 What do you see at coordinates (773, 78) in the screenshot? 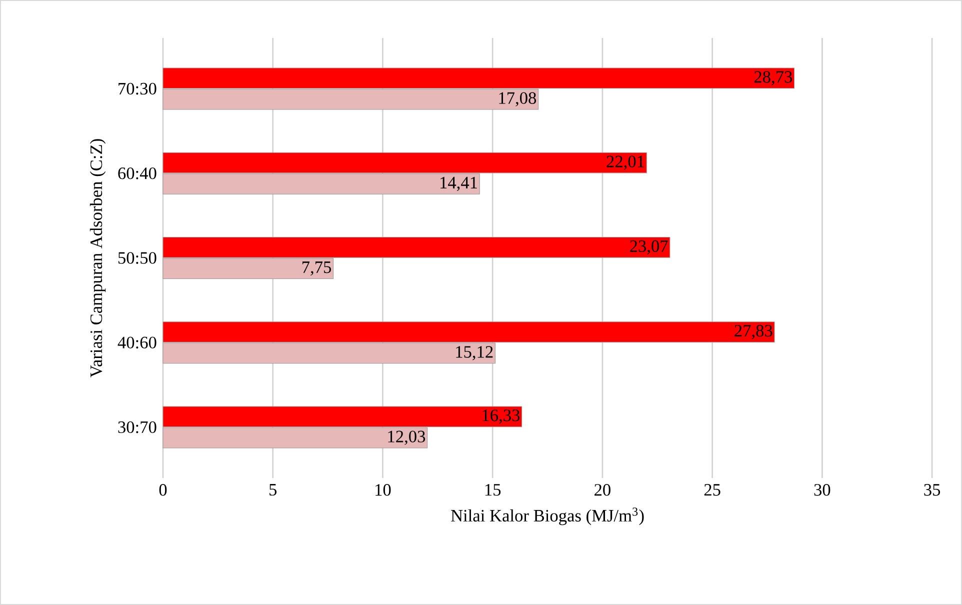
I see `data-label: 28,73` at bounding box center [773, 78].